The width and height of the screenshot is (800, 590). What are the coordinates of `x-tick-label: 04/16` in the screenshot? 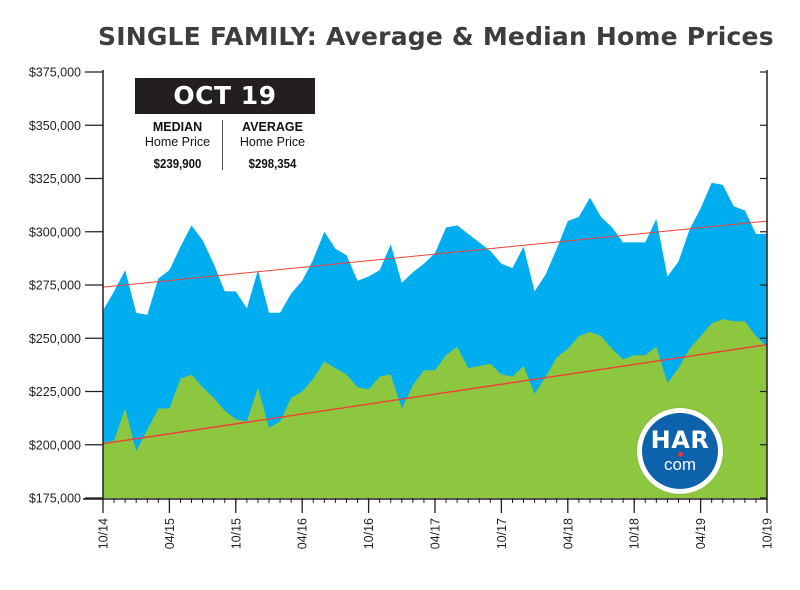 It's located at (303, 533).